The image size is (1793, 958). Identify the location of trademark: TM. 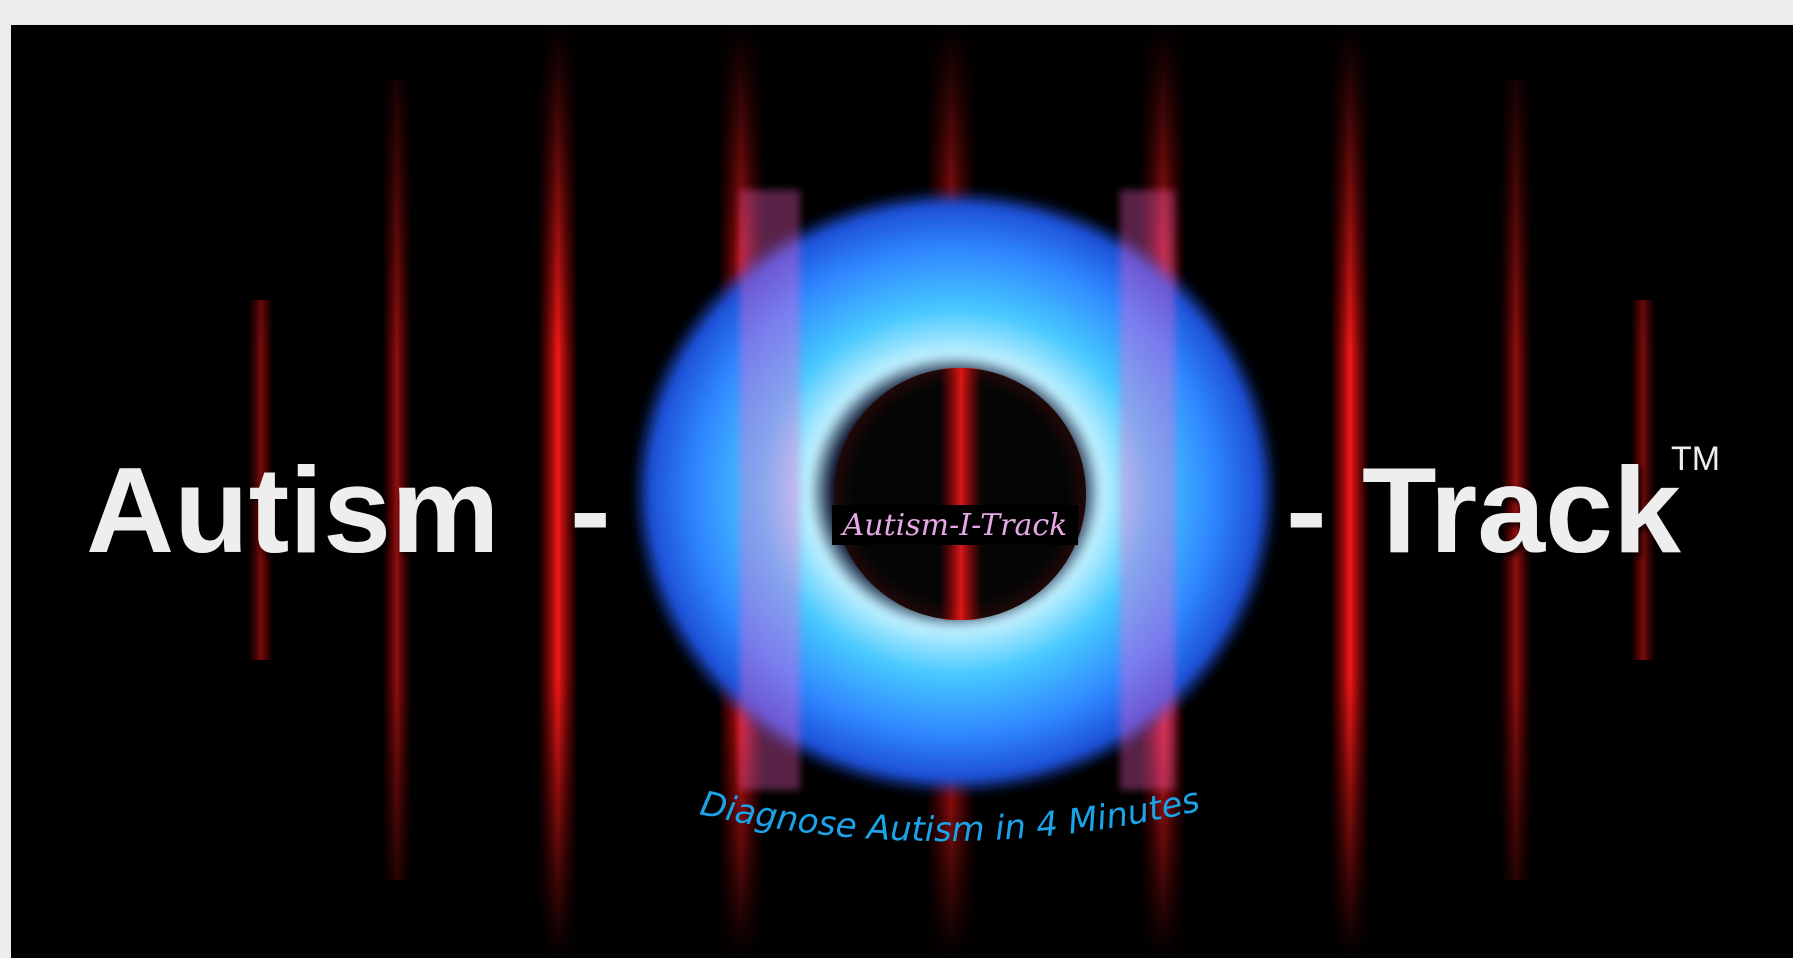
(1695, 459).